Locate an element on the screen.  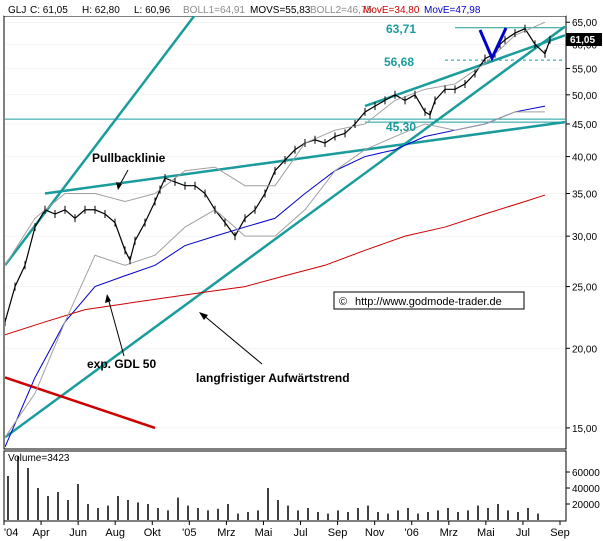
level-mid-label: 56,68 is located at coordinates (399, 62).